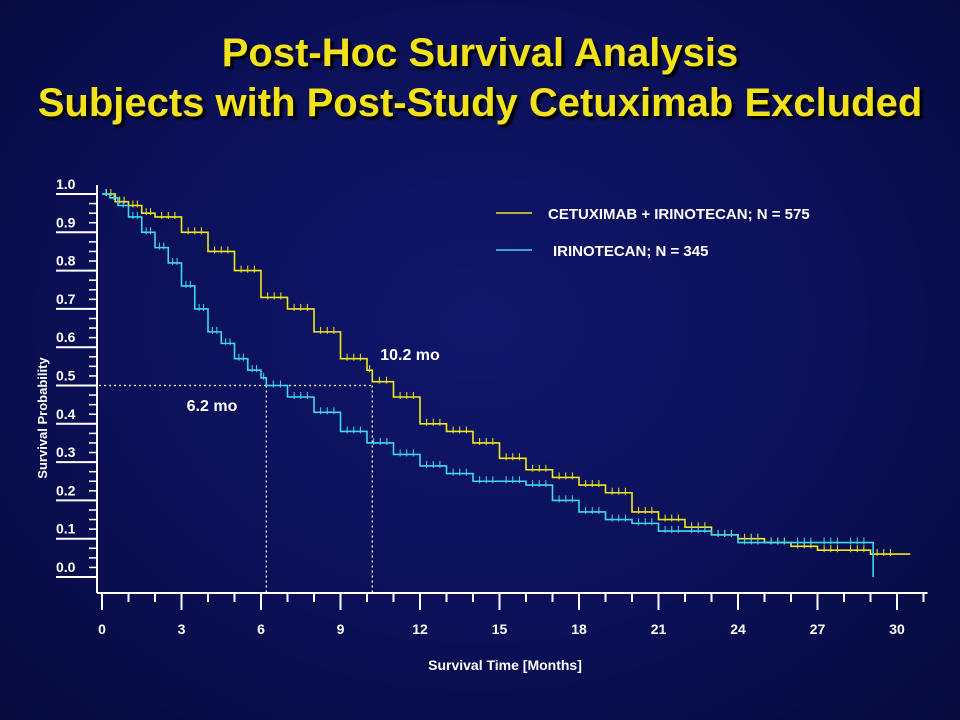 This screenshot has height=720, width=960. Describe the element at coordinates (66, 567) in the screenshot. I see `y-tick-label: 0.0` at that location.